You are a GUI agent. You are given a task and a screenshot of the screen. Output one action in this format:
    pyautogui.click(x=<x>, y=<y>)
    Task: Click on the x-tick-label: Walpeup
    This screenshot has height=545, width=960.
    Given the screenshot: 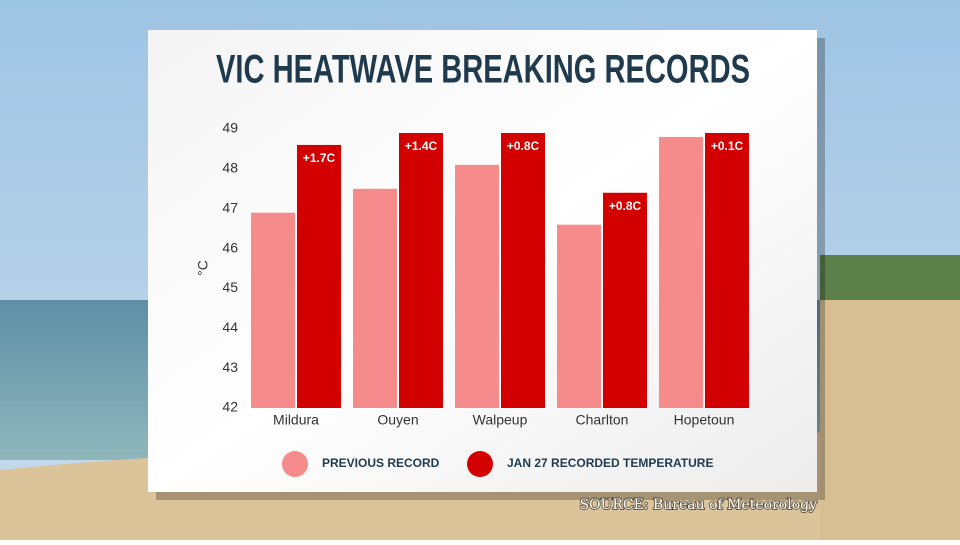 What is the action you would take?
    pyautogui.click(x=500, y=420)
    